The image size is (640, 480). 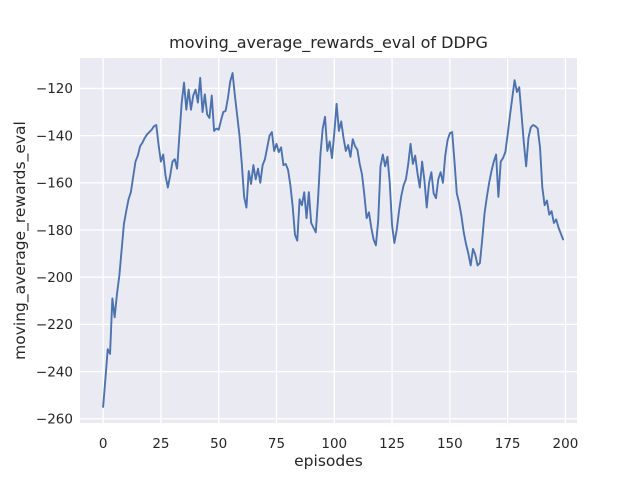 What do you see at coordinates (334, 444) in the screenshot?
I see `x-tick-label: 100` at bounding box center [334, 444].